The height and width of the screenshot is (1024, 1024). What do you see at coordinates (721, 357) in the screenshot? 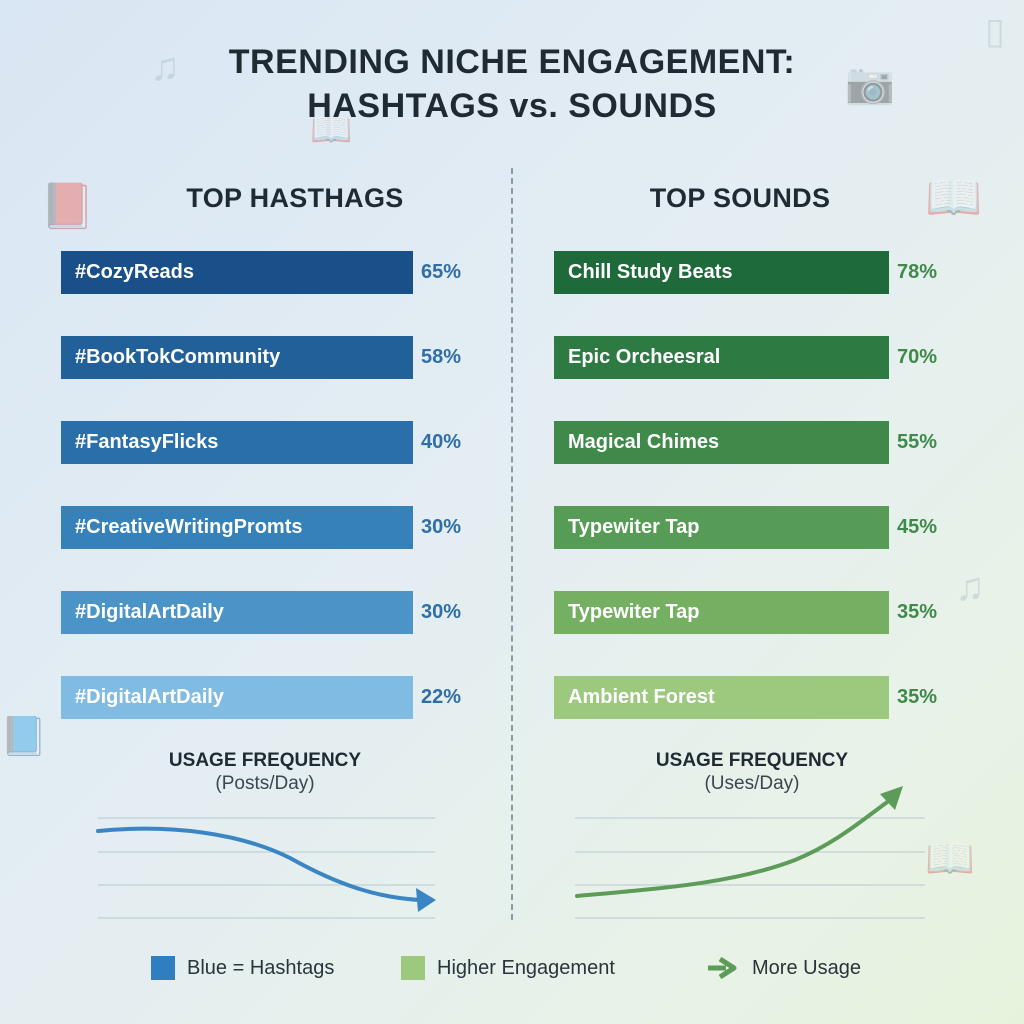
I see `sound-bar: Epic Orcheesral` at bounding box center [721, 357].